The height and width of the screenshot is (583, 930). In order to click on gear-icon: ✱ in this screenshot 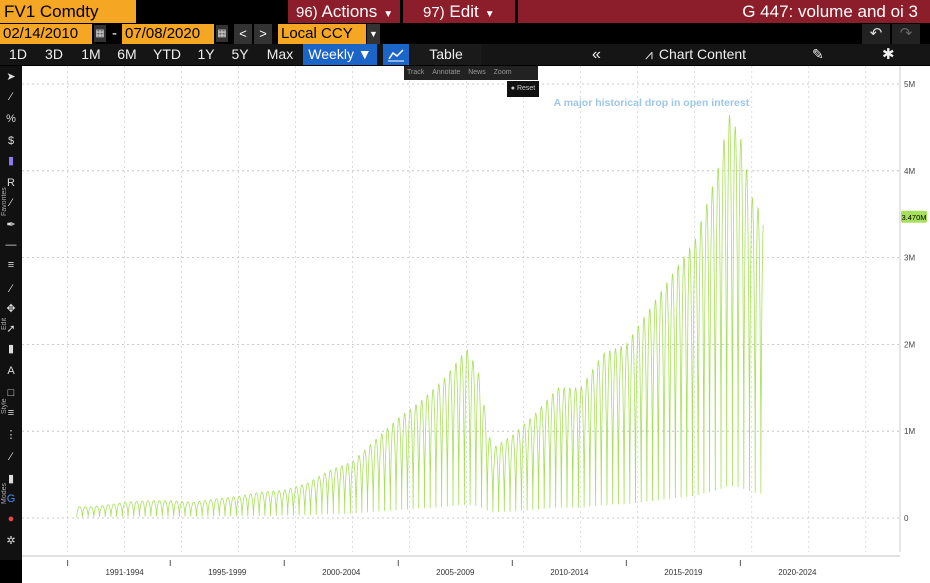, I will do `click(888, 54)`.